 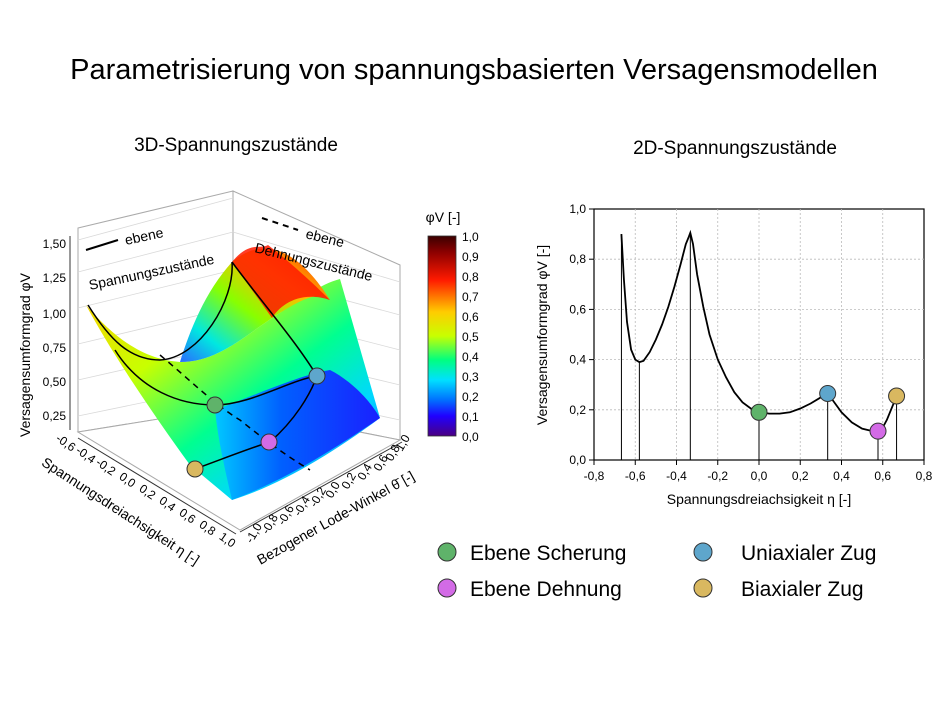 What do you see at coordinates (800, 476) in the screenshot?
I see `x-tick-label: 0,2` at bounding box center [800, 476].